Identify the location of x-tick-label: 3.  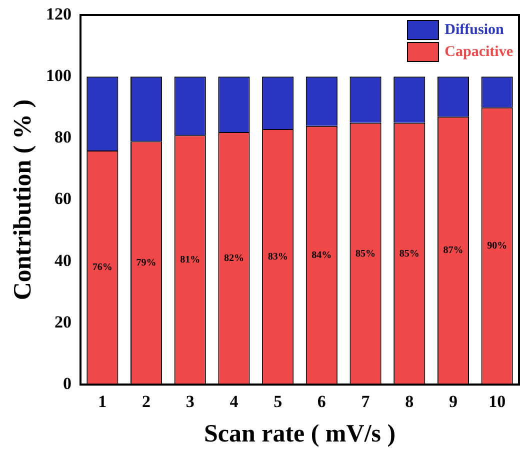
(190, 402).